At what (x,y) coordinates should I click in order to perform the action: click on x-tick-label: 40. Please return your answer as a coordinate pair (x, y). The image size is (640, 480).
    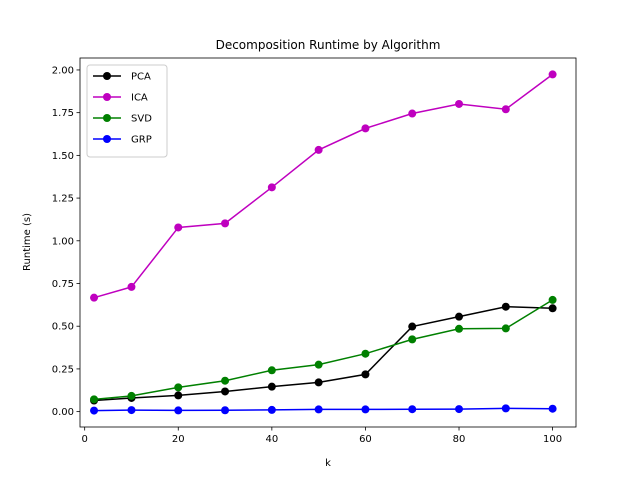
    Looking at the image, I should click on (271, 439).